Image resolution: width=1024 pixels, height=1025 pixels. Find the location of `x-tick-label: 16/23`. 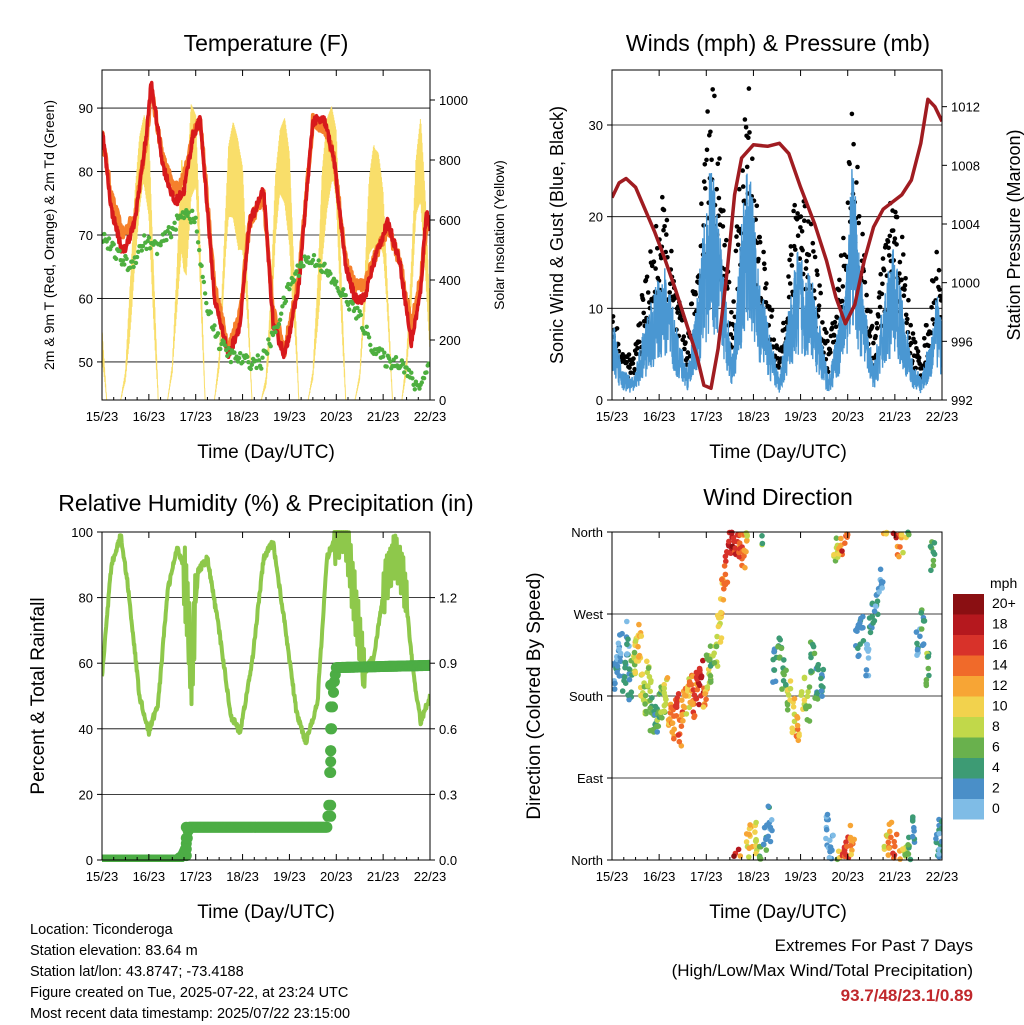

x-tick-label: 16/23 is located at coordinates (659, 416).